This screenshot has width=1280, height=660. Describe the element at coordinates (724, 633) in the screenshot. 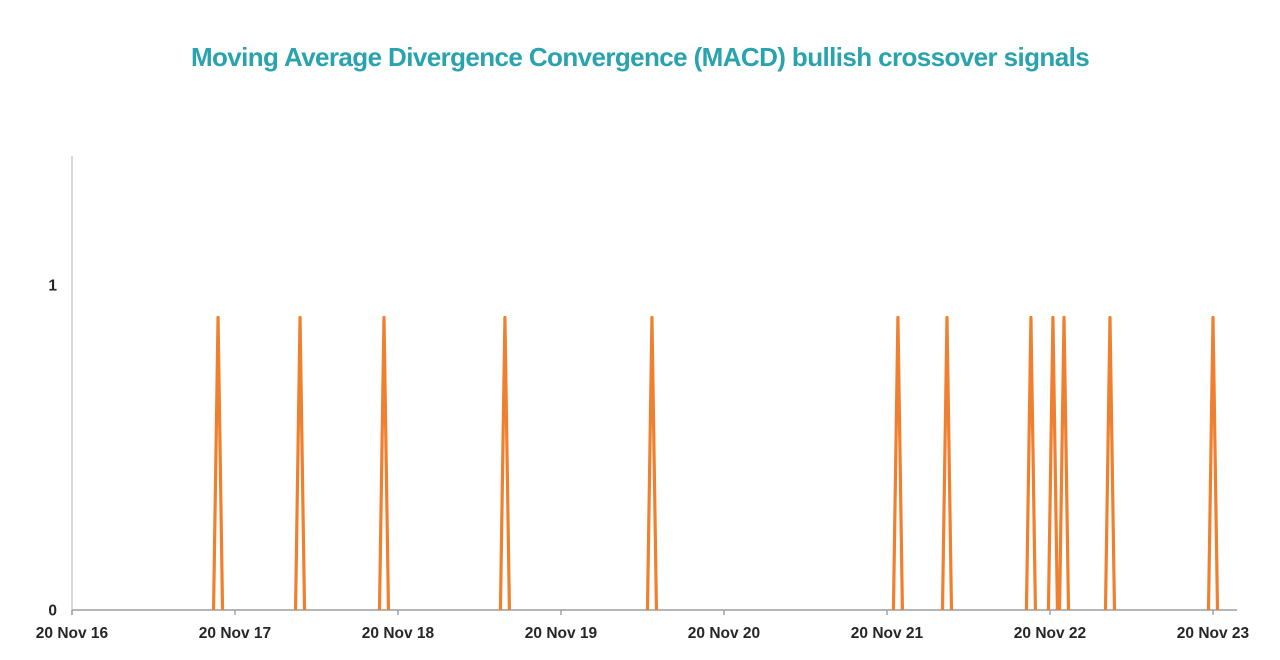

I see `x-axis-label: 20 Nov 20` at that location.